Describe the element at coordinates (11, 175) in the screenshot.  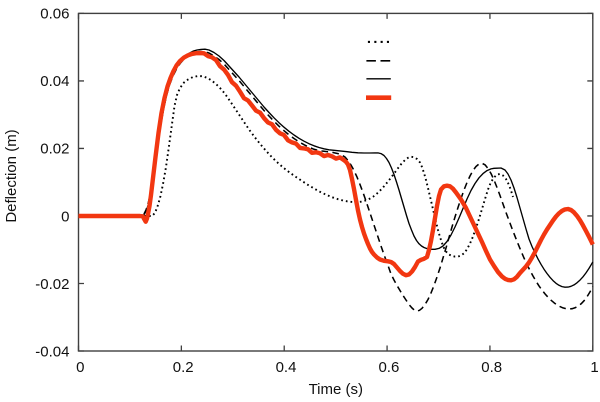
I see `svg-text: Deflection (m)` at that location.